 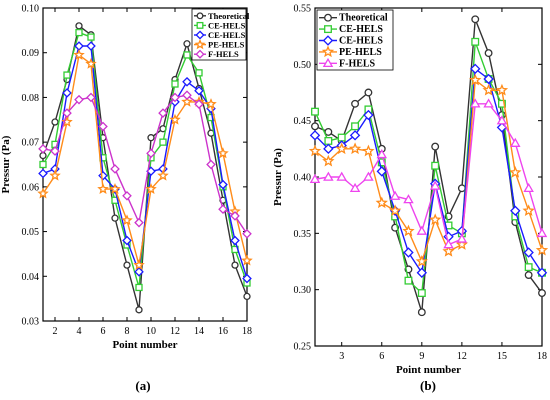 What do you see at coordinates (247, 331) in the screenshot?
I see `x-tick-label: 18` at bounding box center [247, 331].